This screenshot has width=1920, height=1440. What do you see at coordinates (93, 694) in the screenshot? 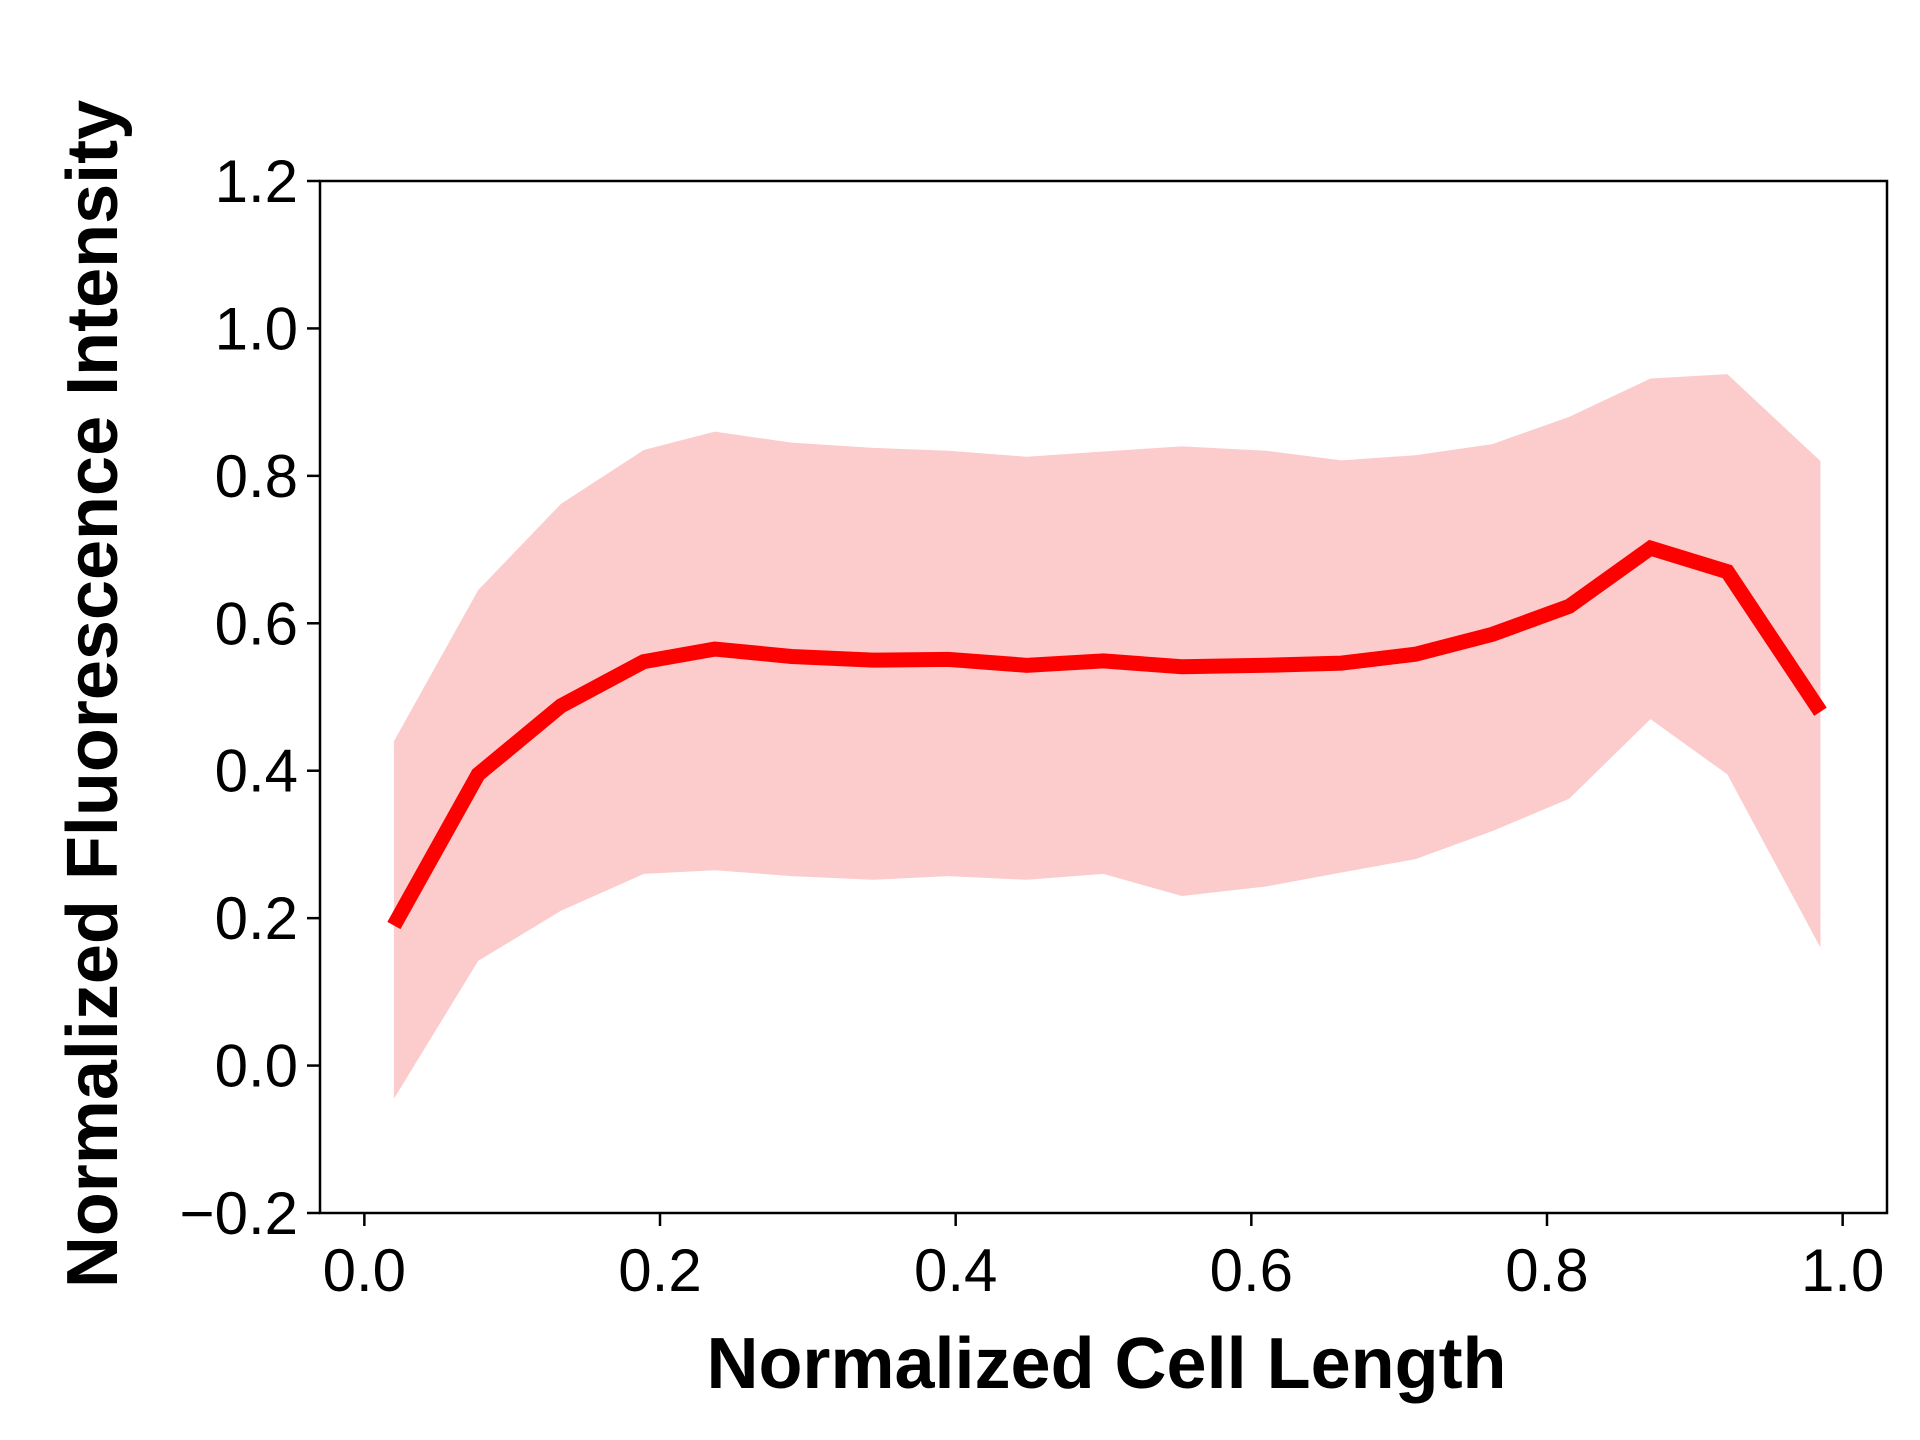
I see `y-axis-label: Normalized Fluorescence Intensity` at bounding box center [93, 694].